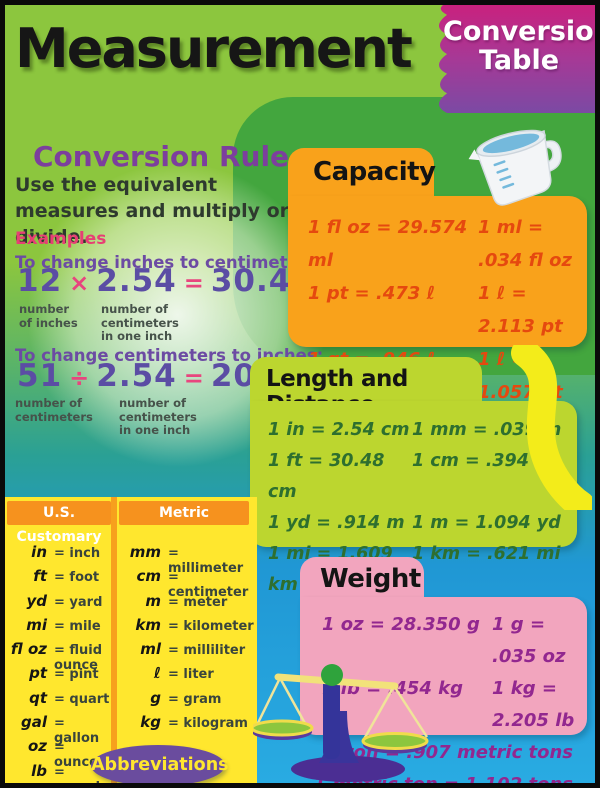 This screenshot has height=788, width=600. What do you see at coordinates (388, 244) in the screenshot?
I see `conversion-row: 1 fl oz = 29.574 ml` at bounding box center [388, 244].